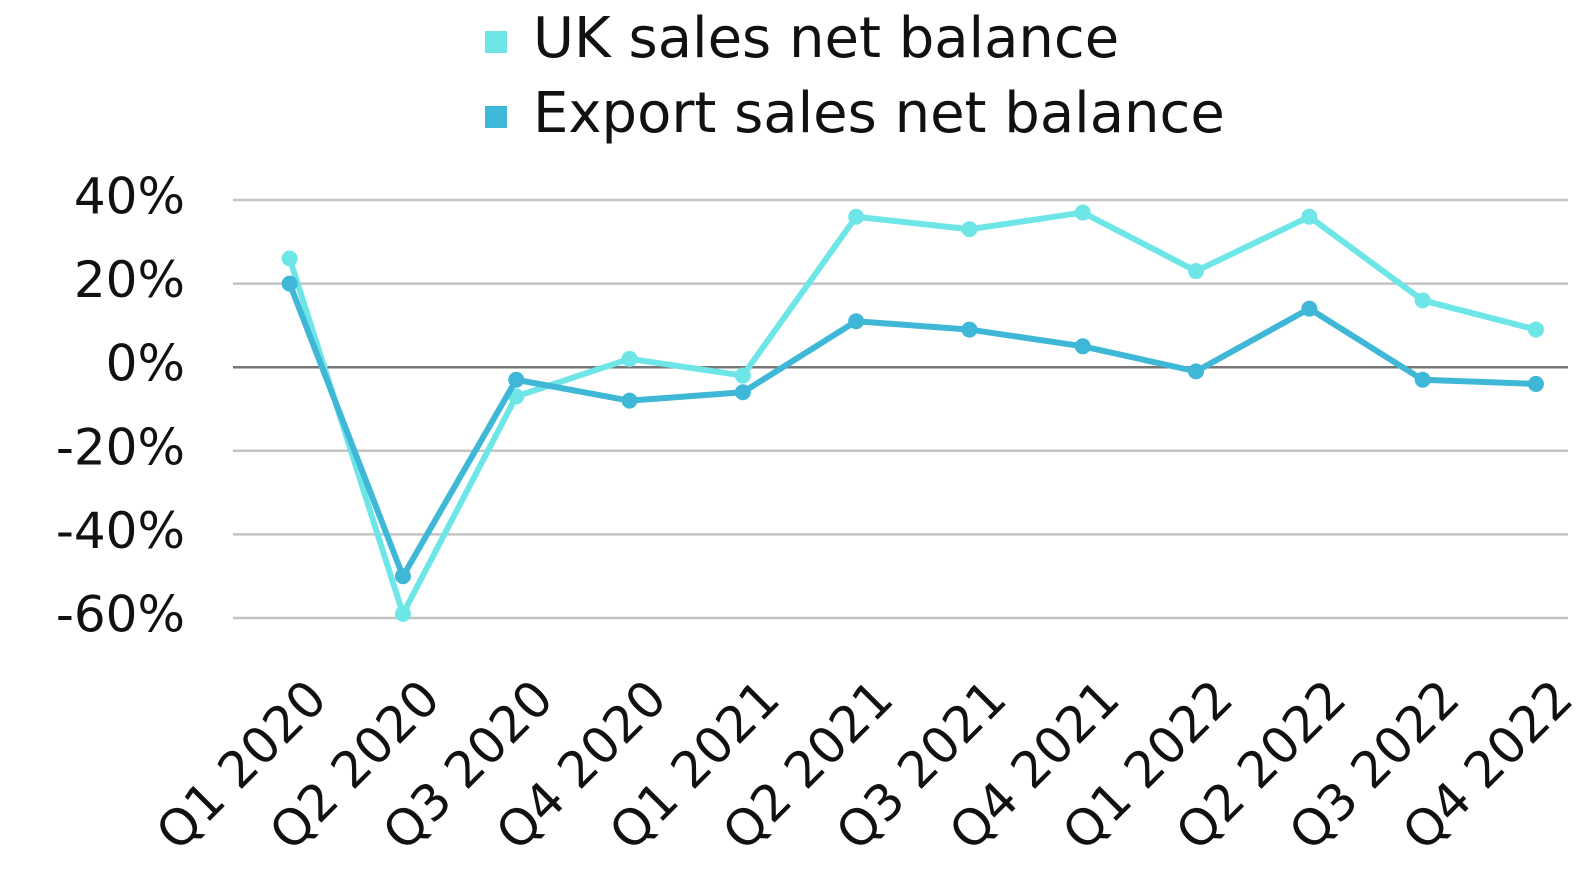 The image size is (1595, 890). What do you see at coordinates (120, 531) in the screenshot?
I see `y-tick-label: -40%` at bounding box center [120, 531].